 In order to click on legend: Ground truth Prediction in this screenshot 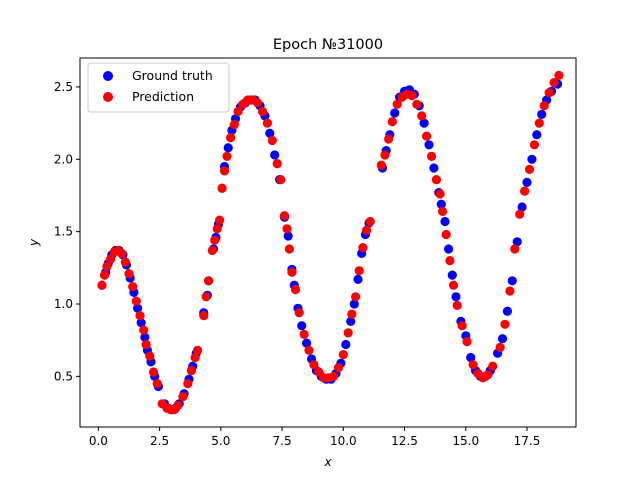, I will do `click(158, 87)`.